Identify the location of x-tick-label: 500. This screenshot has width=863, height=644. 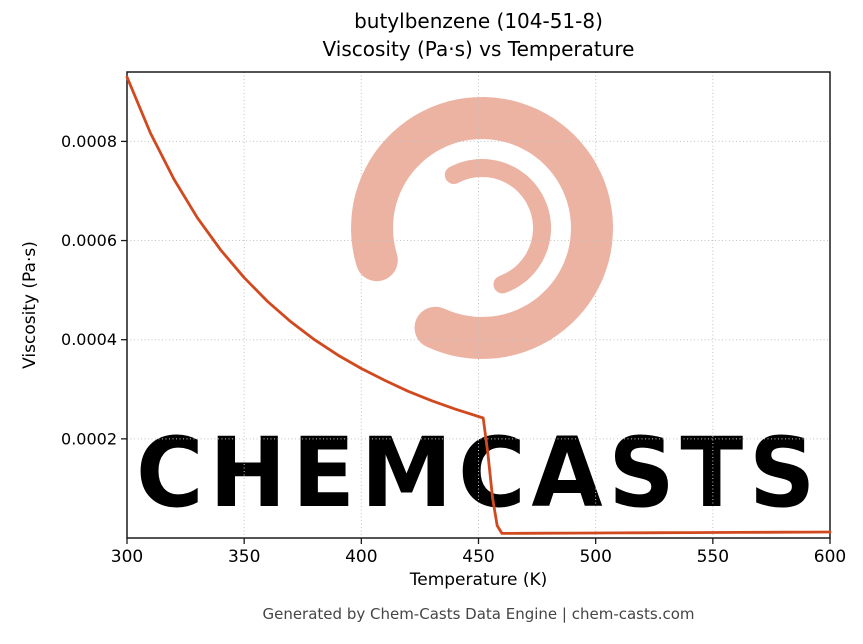
(595, 557).